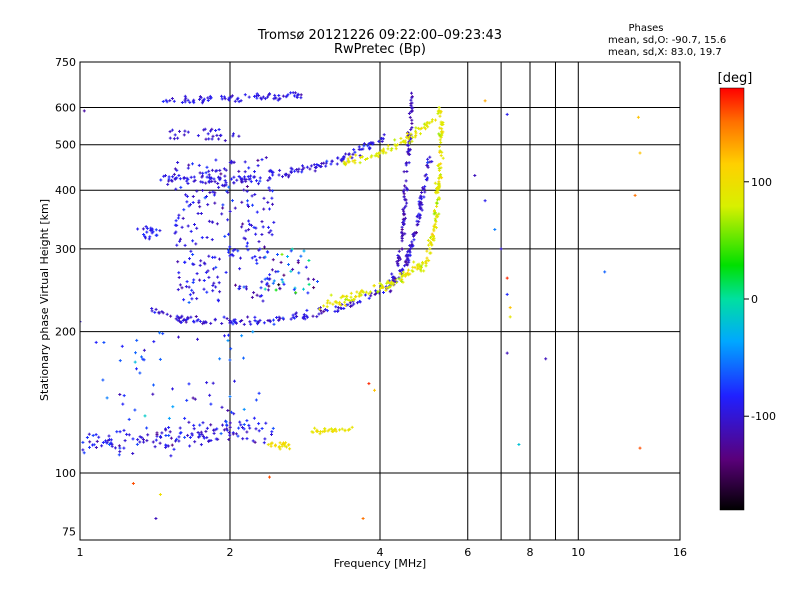  What do you see at coordinates (69, 532) in the screenshot?
I see `y-tick-label: 75` at bounding box center [69, 532].